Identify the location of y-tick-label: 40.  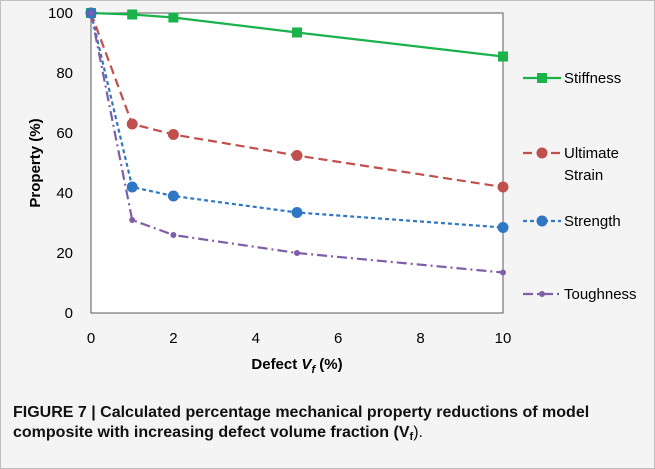
(64, 193).